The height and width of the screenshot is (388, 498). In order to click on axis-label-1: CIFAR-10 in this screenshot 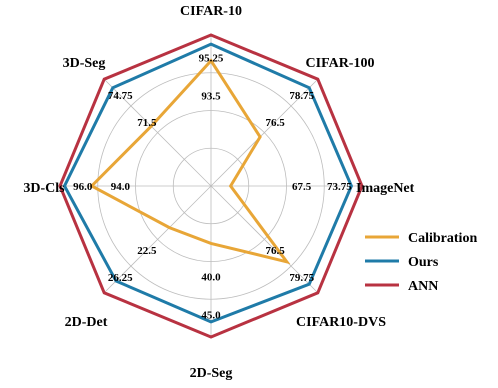, I will do `click(211, 11)`.